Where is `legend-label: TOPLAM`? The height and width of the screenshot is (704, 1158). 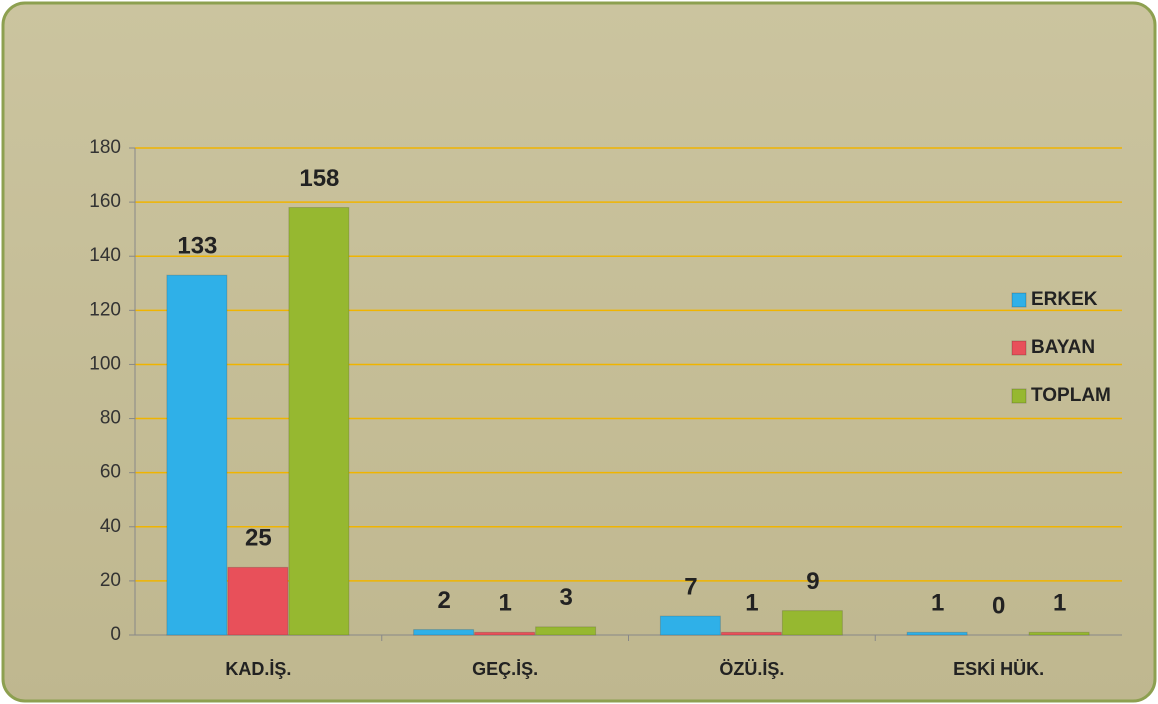 legend-label: TOPLAM is located at coordinates (1071, 395).